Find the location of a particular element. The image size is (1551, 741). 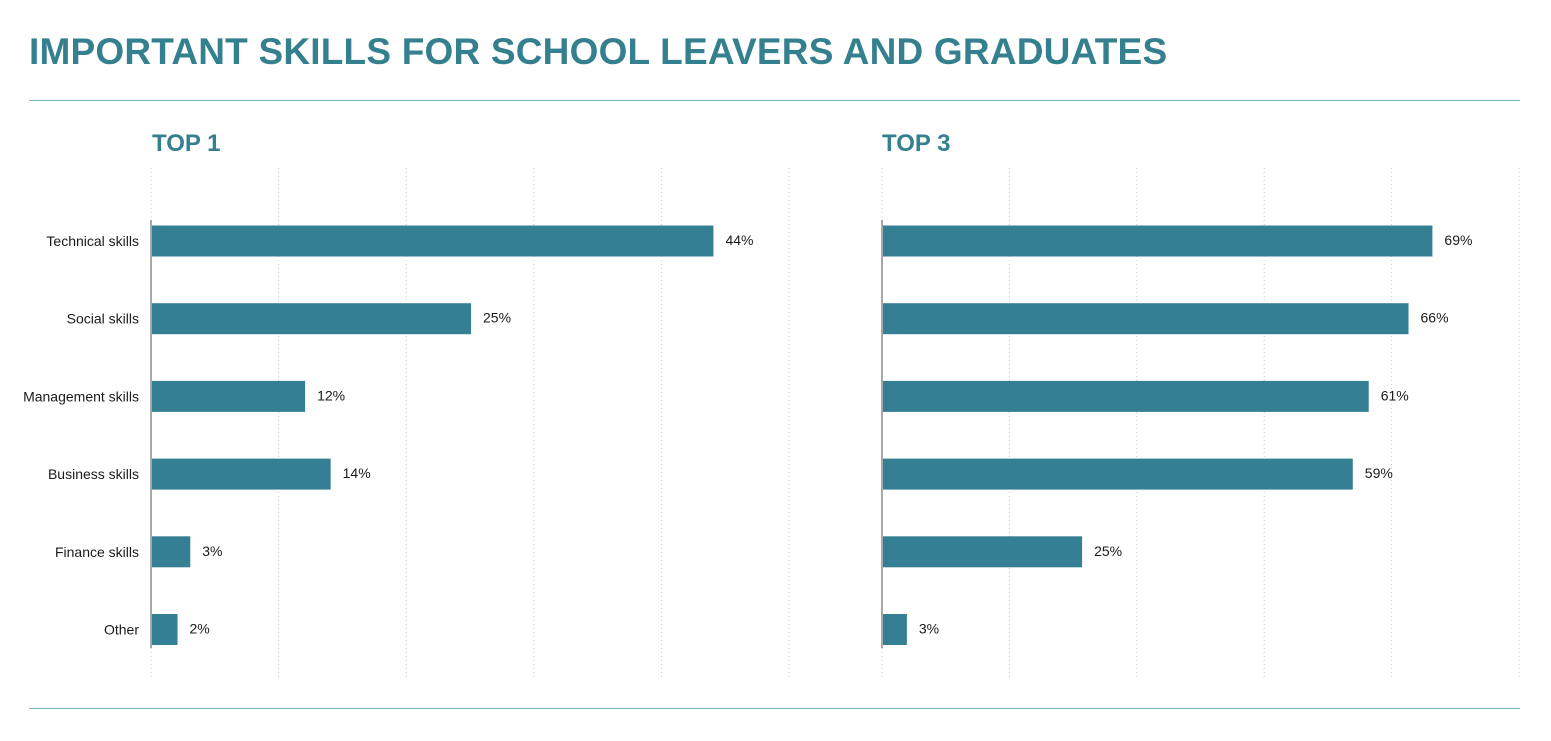

bar-top3-technical-skills is located at coordinates (1158, 241).